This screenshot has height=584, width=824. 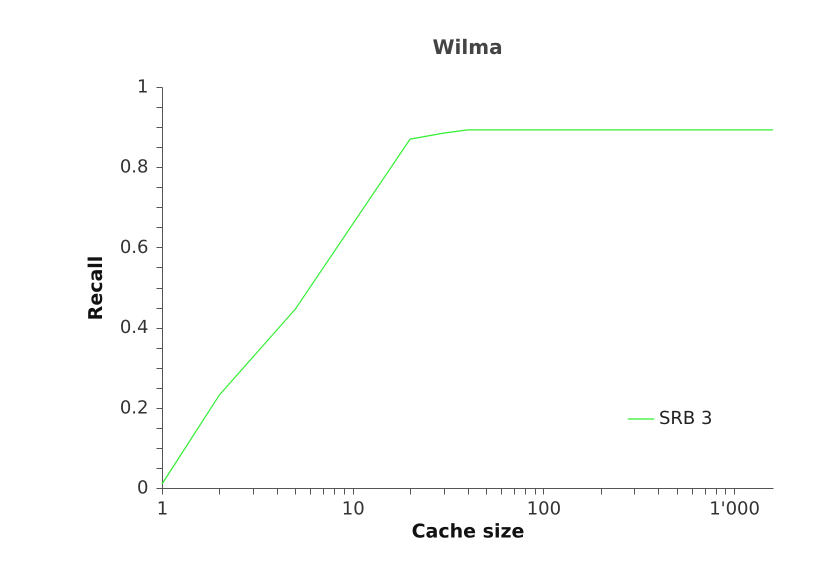 What do you see at coordinates (134, 407) in the screenshot?
I see `y-tick-label: 0.2` at bounding box center [134, 407].